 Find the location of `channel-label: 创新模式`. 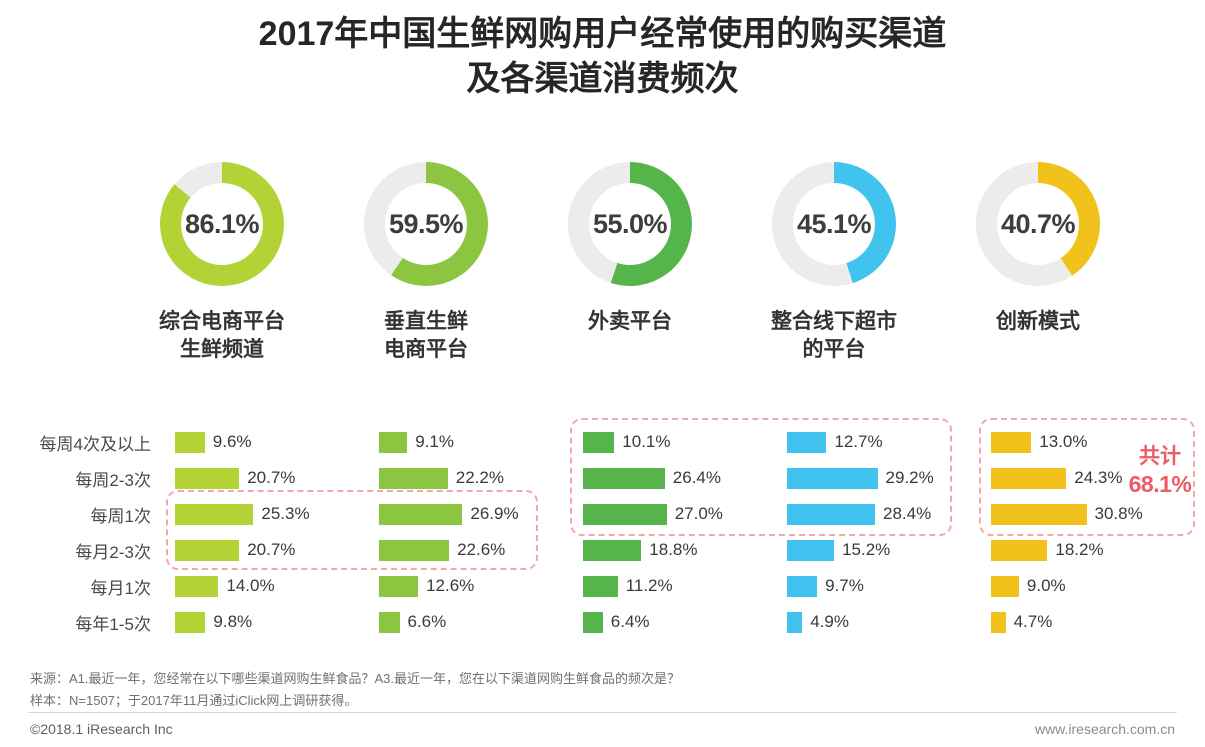

channel-label: 创新模式 is located at coordinates (1038, 322).